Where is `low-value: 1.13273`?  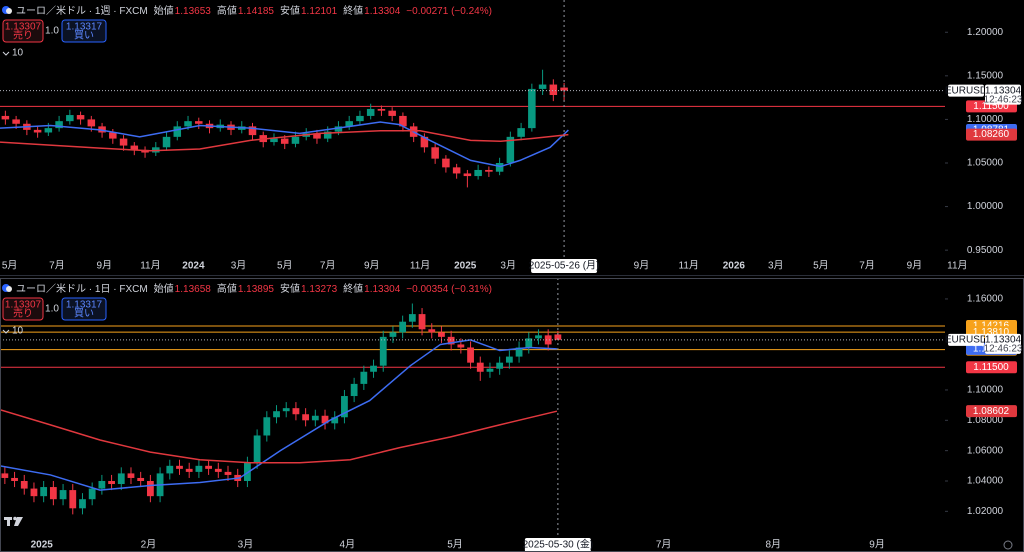 low-value: 1.13273 is located at coordinates (319, 289).